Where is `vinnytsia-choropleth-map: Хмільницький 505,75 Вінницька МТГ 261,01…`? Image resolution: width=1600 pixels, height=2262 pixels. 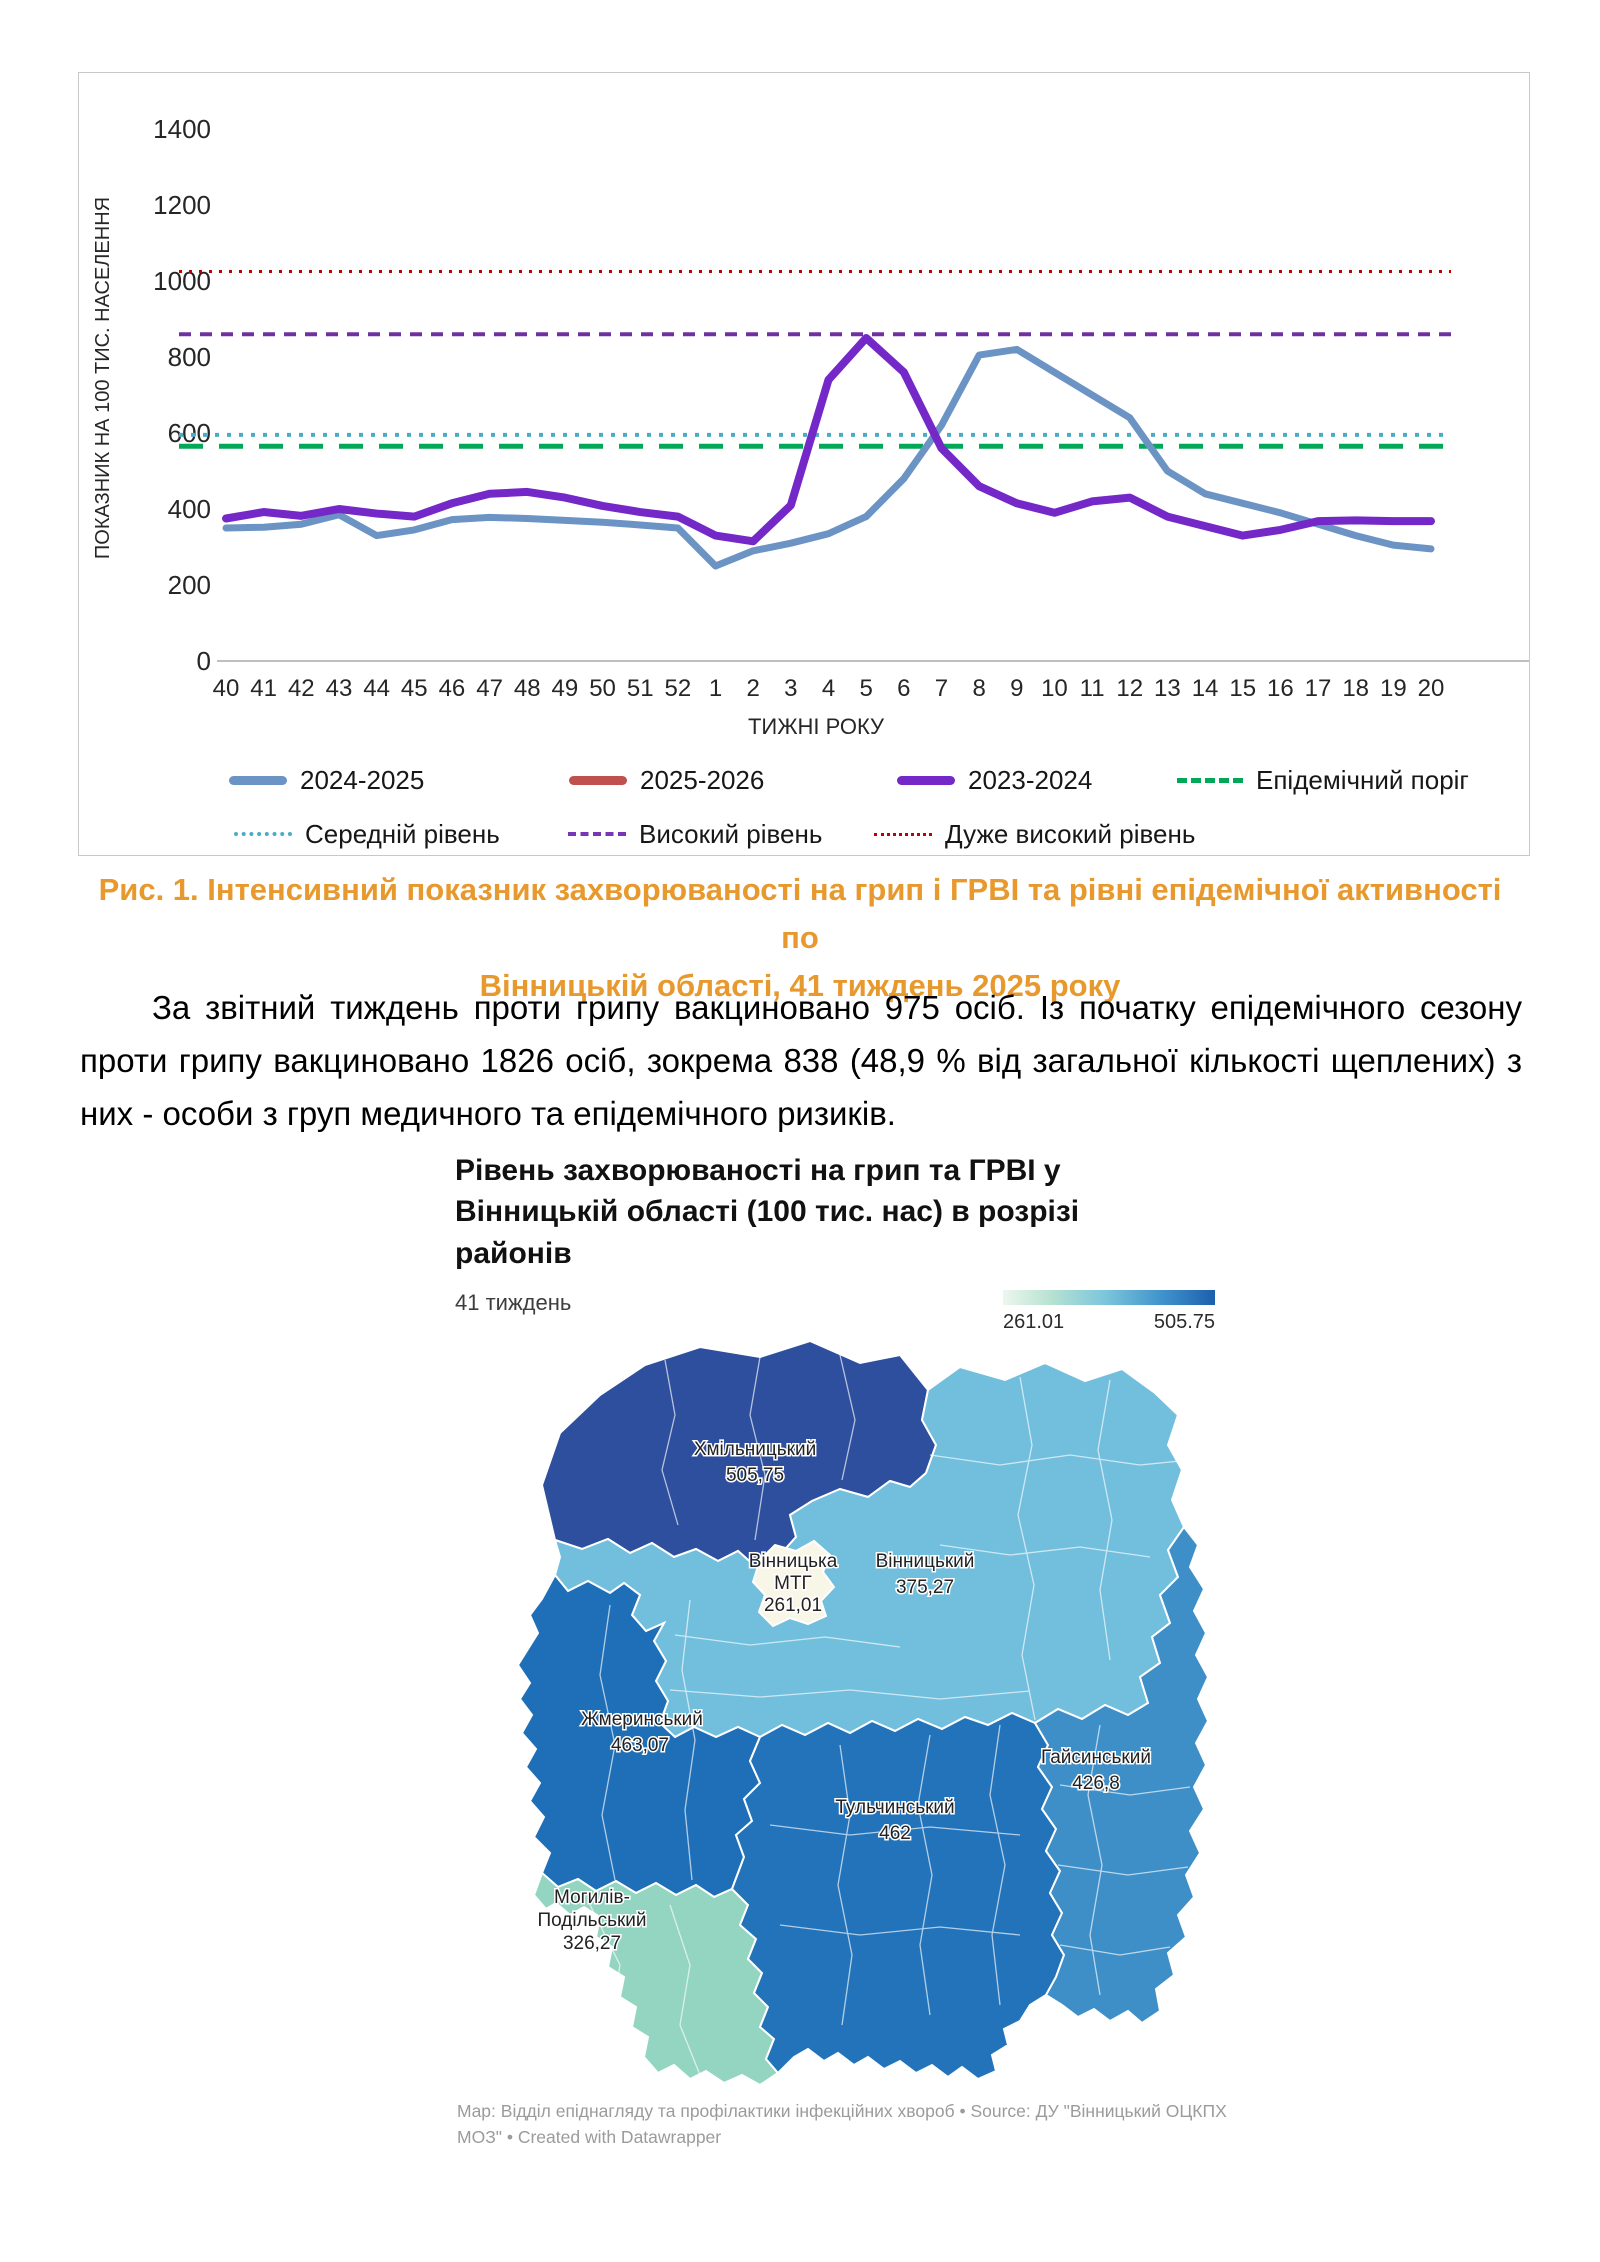
vinnytsia-choropleth-map: Хмільницький 505,75 Вінницька МТГ 261,01… is located at coordinates (863, 1713).